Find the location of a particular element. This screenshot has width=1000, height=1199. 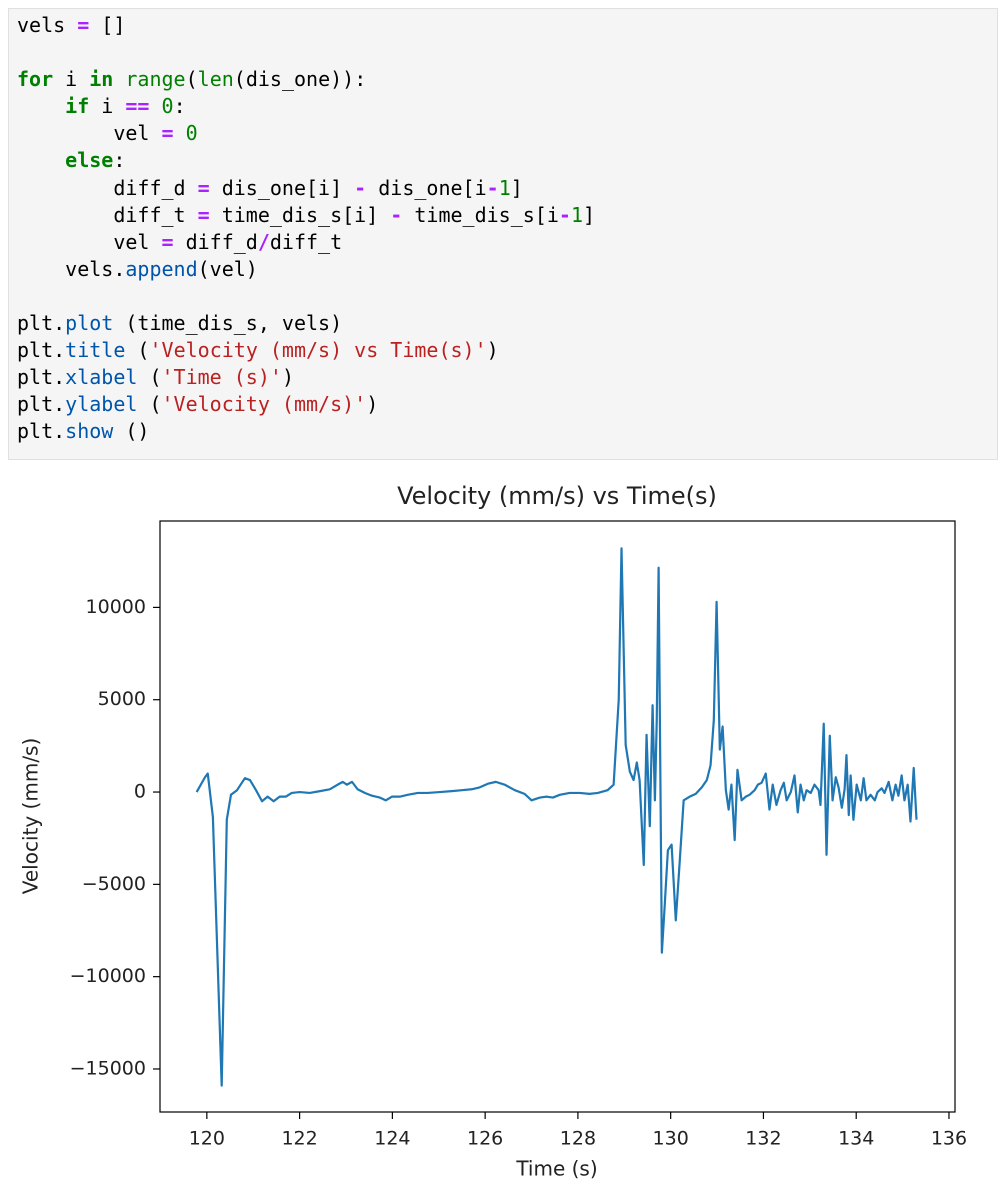

code-token: vels. is located at coordinates (71, 268).